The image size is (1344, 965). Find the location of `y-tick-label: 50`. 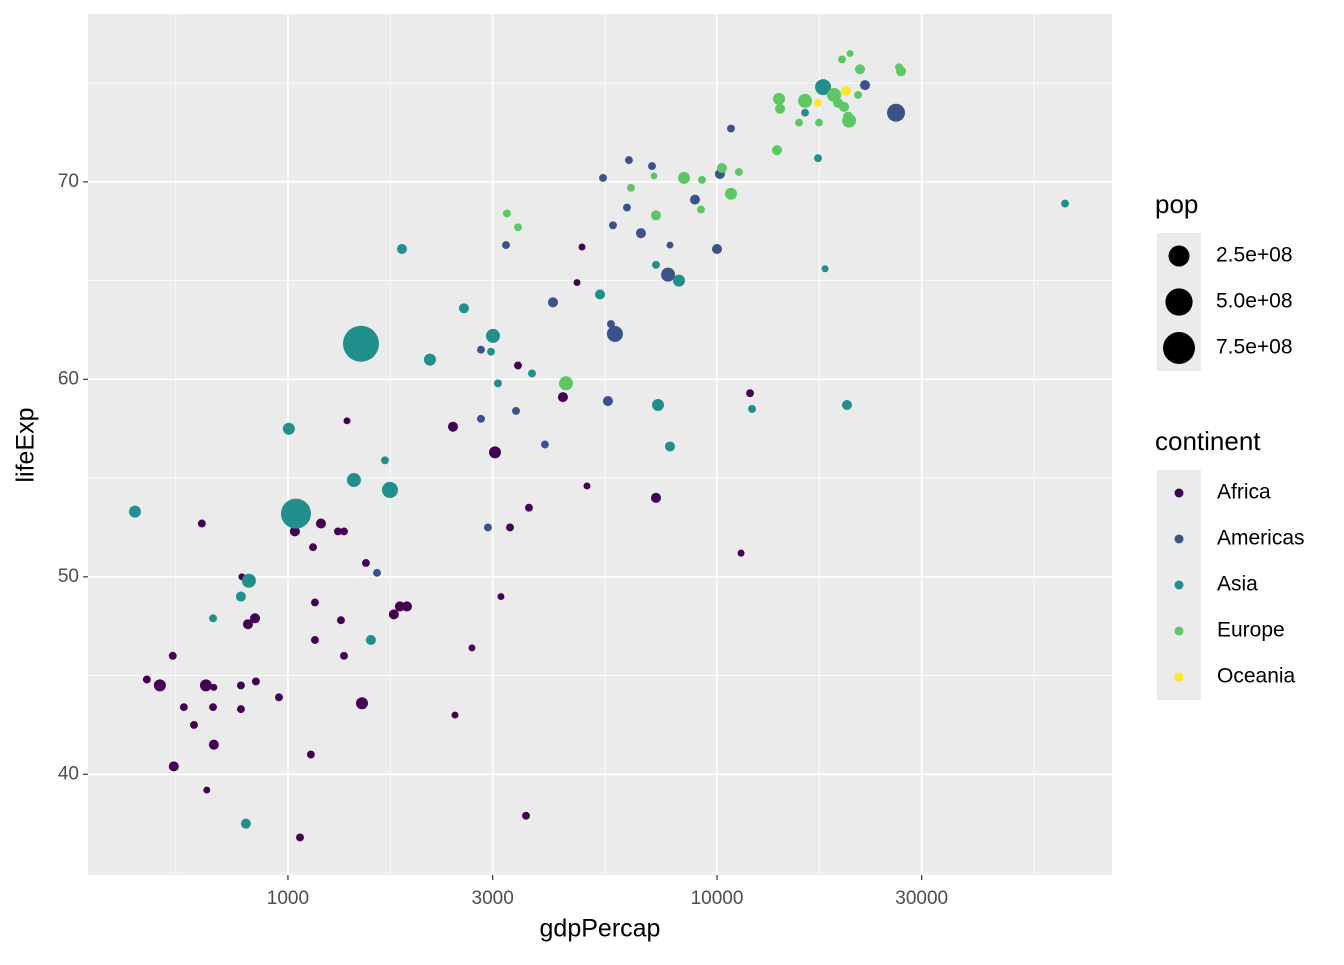

y-tick-label: 50 is located at coordinates (68, 576).